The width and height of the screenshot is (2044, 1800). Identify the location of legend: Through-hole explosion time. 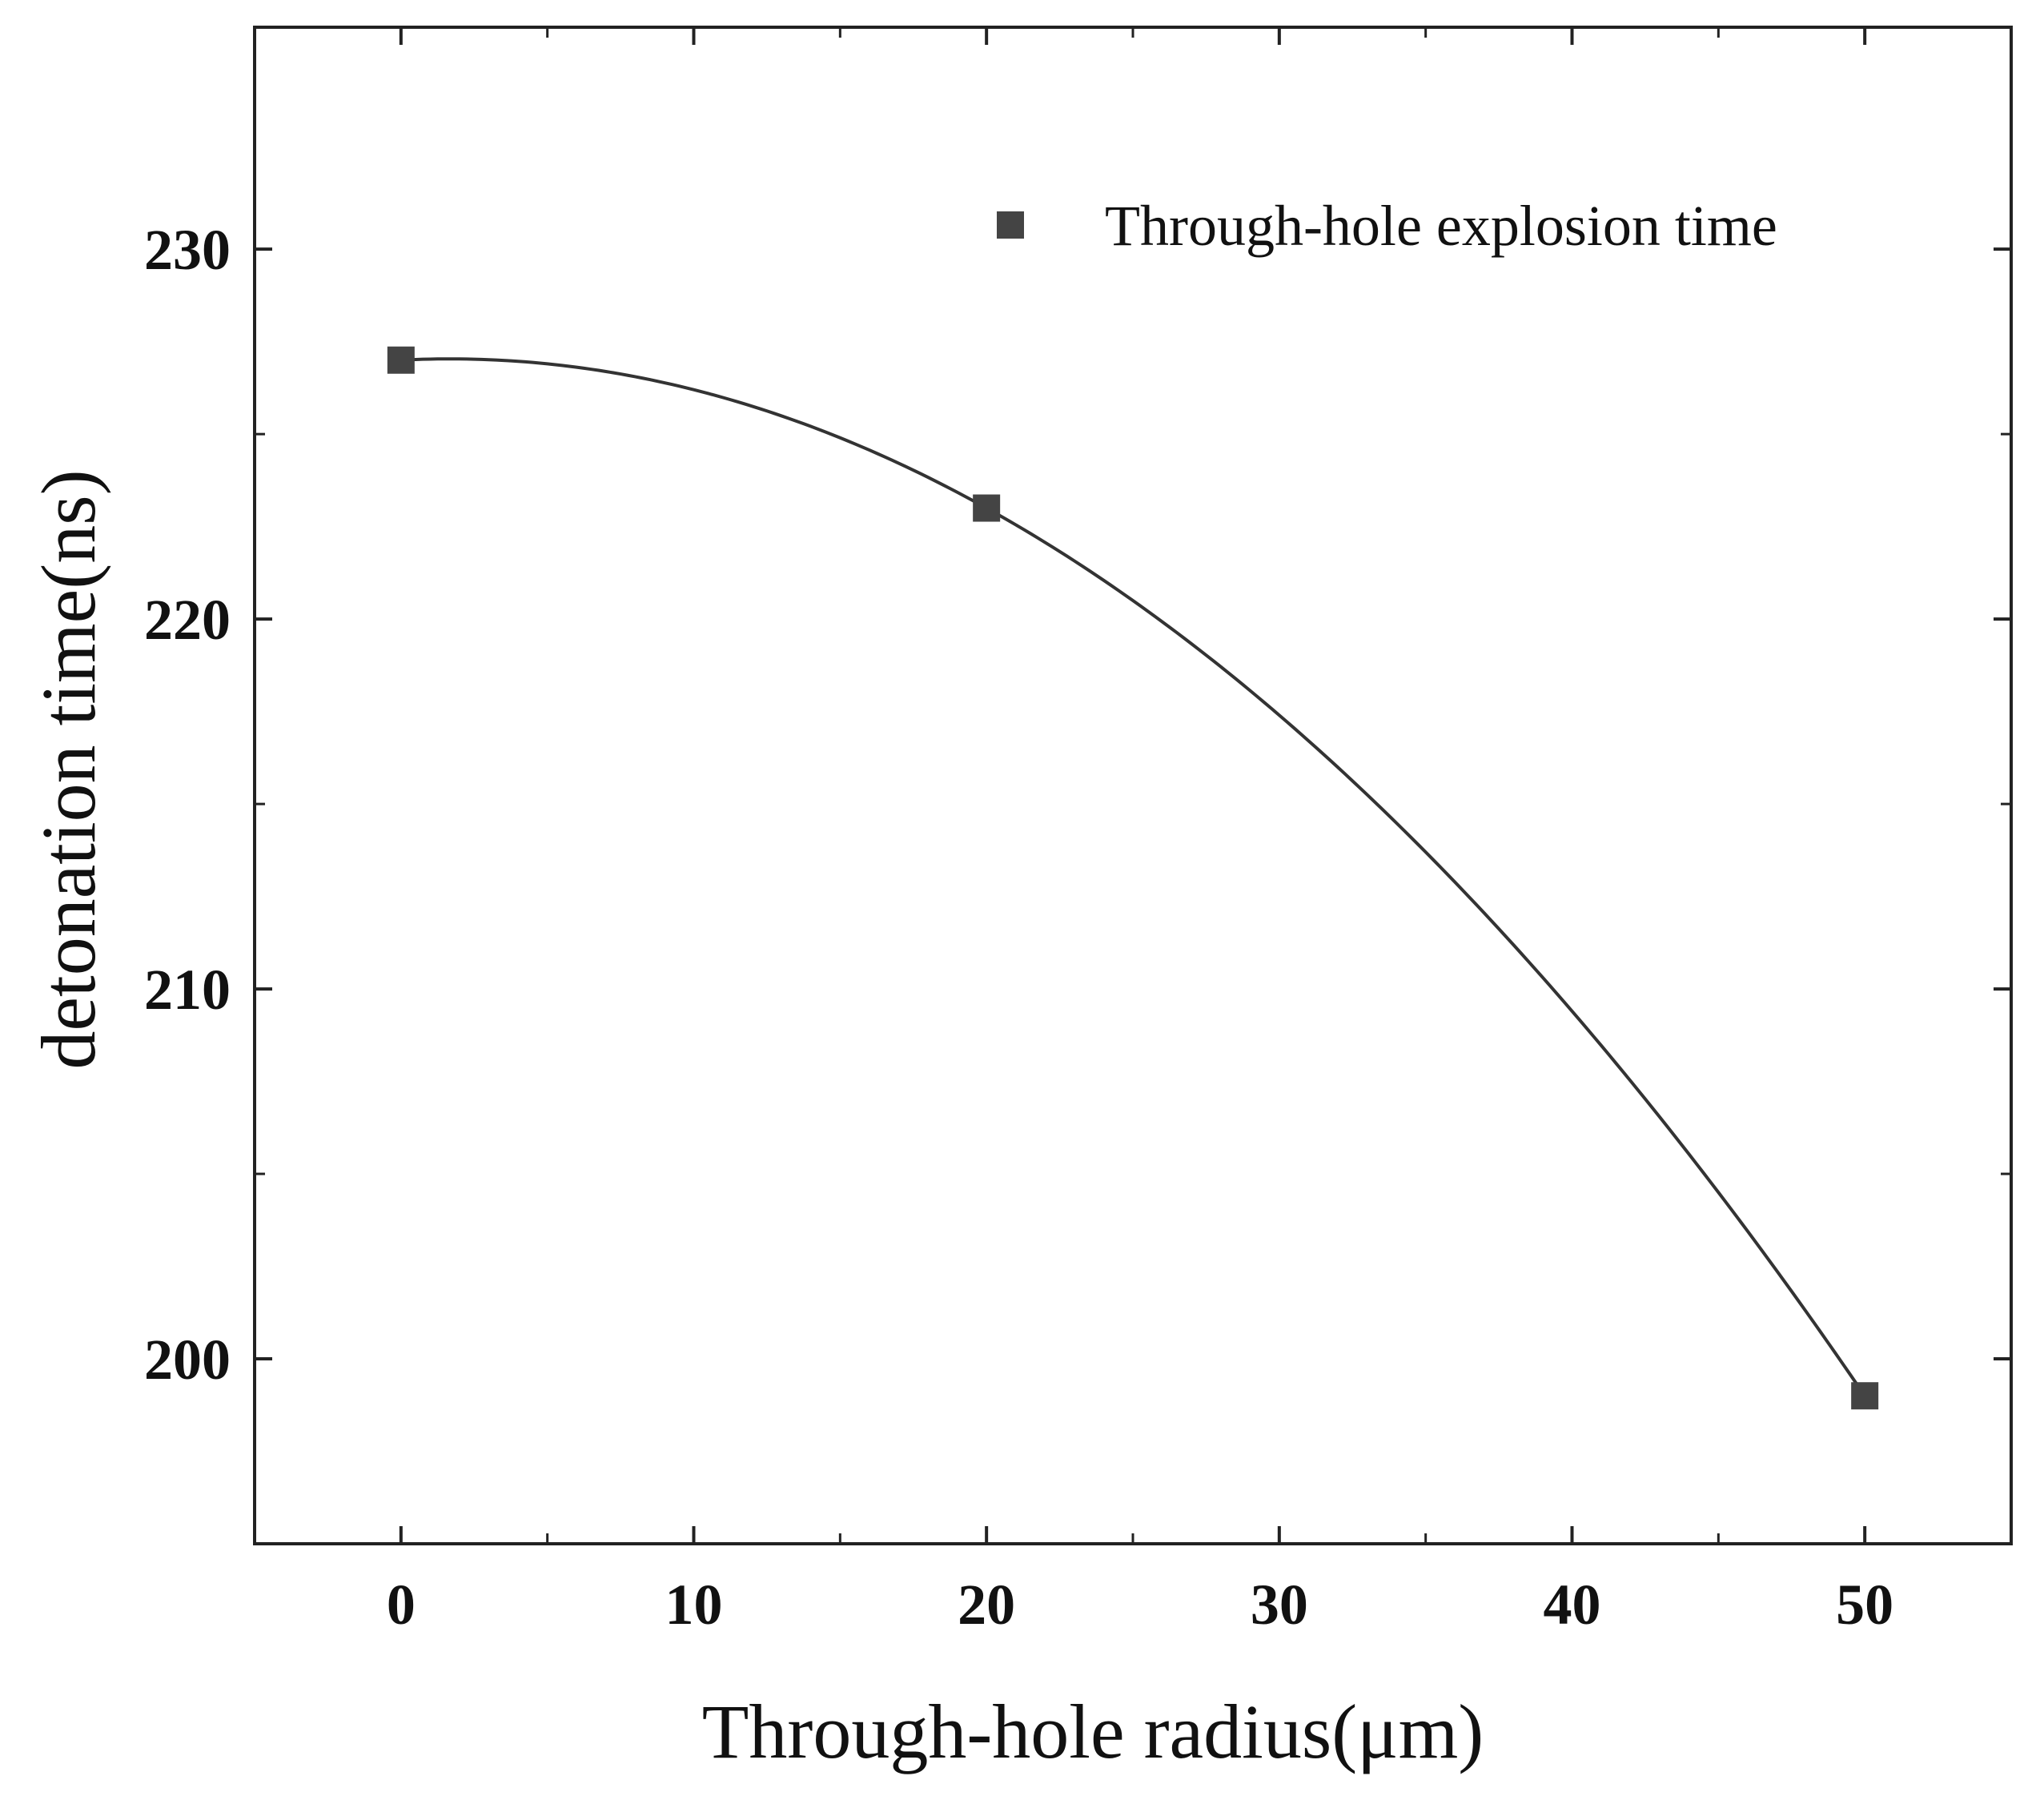
(1387, 226).